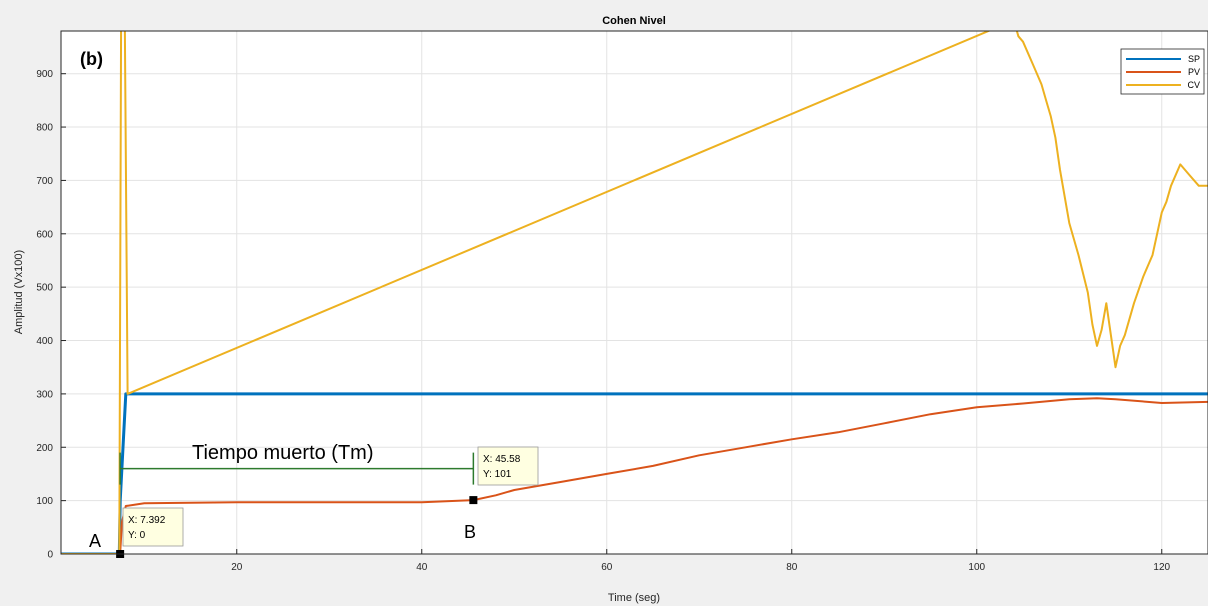 This screenshot has height=606, width=1208. Describe the element at coordinates (91, 59) in the screenshot. I see `panel-label: (b)` at that location.